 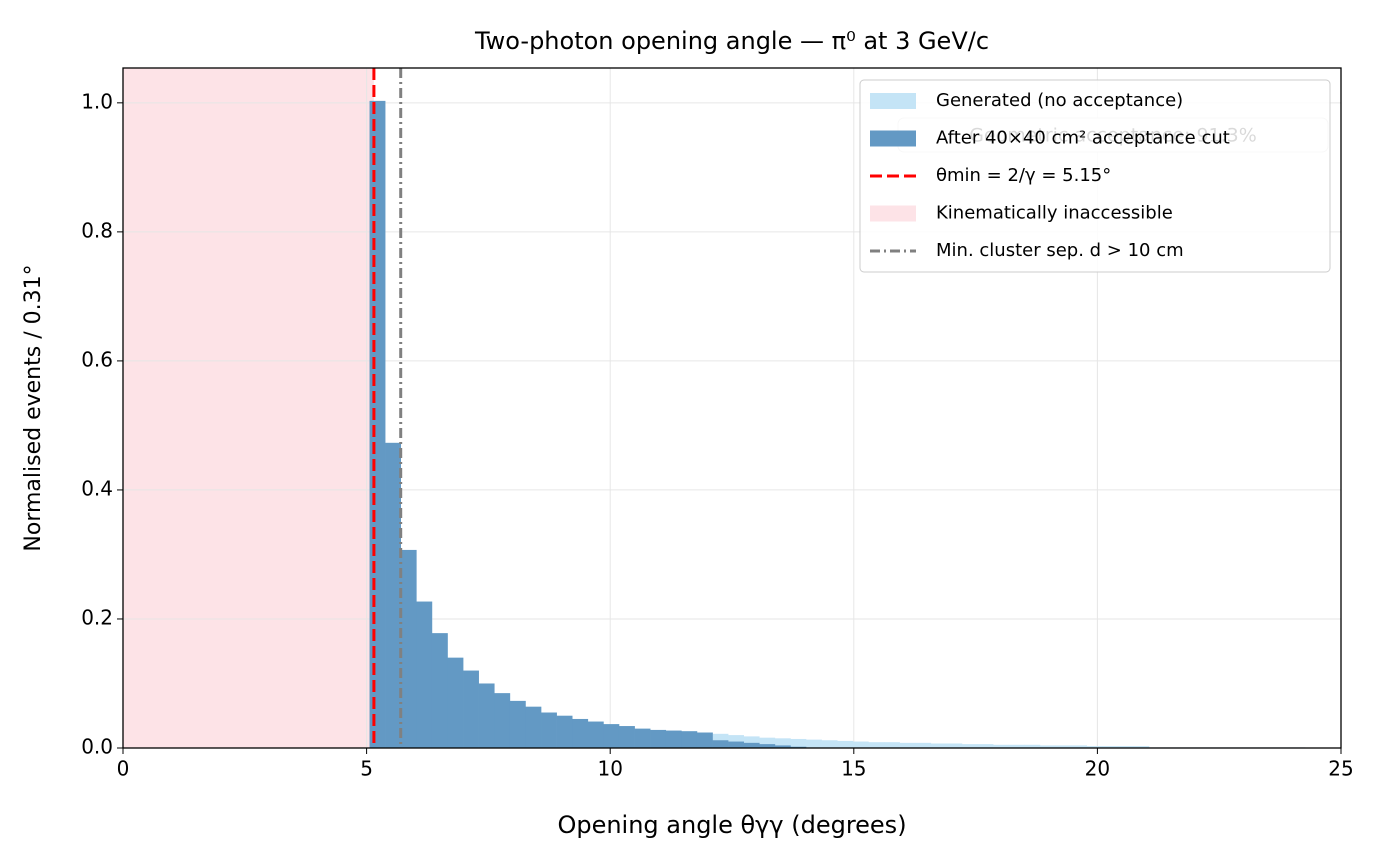 I want to click on legend-box, so click(x=1095, y=176).